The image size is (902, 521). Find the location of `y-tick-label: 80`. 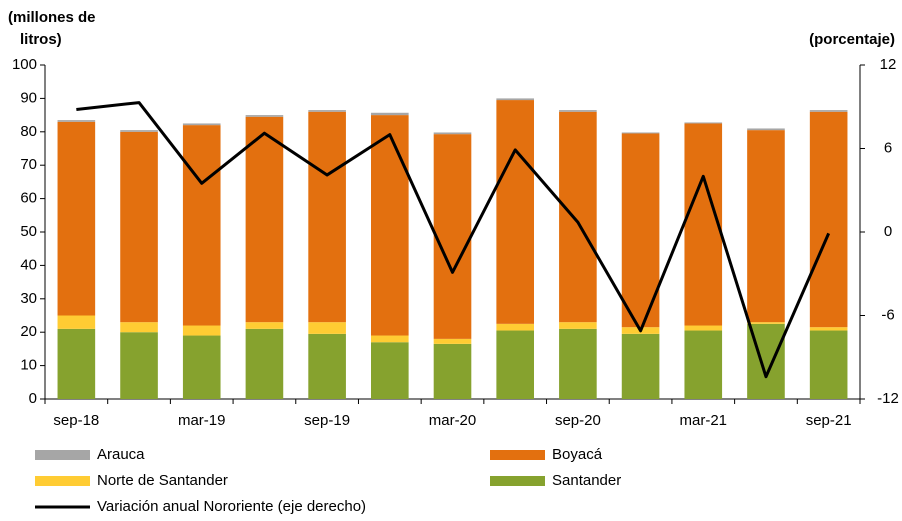

y-tick-label: 80 is located at coordinates (28, 131).